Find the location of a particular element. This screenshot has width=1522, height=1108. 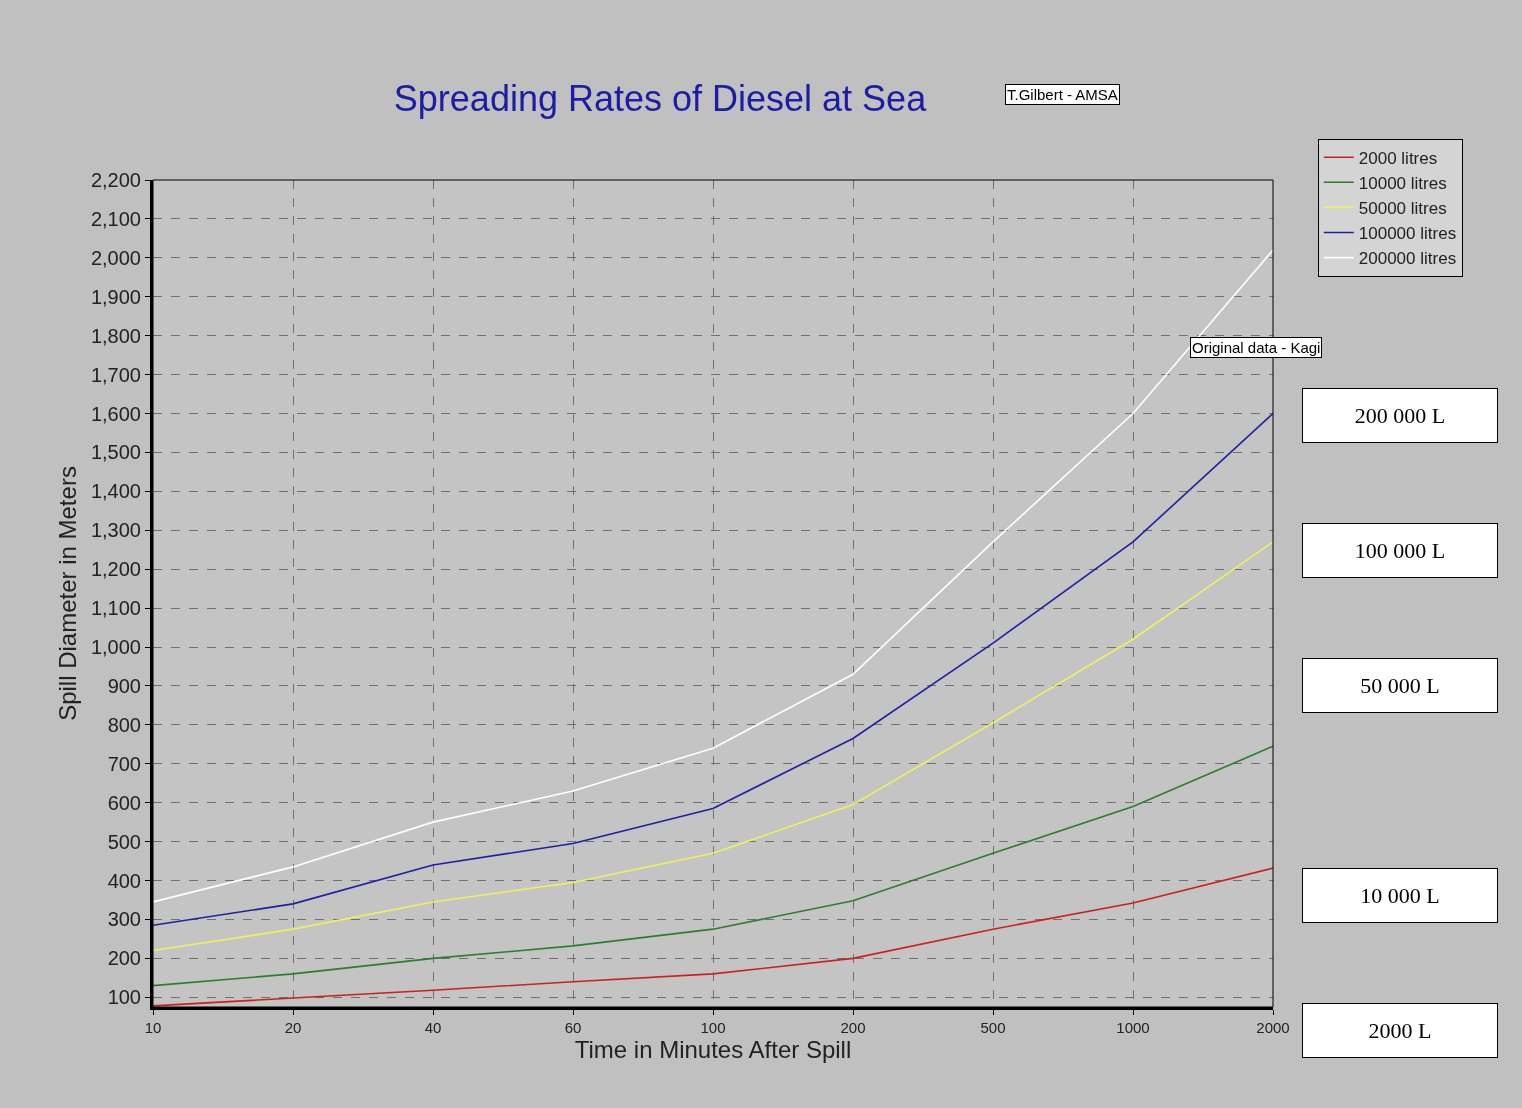

y-tick-label: 800 is located at coordinates (124, 724).